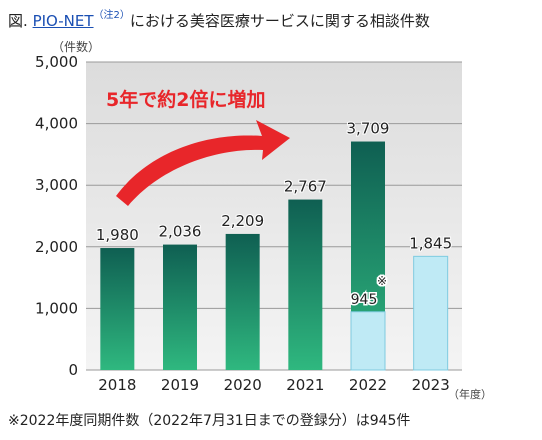  Describe the element at coordinates (117, 235) in the screenshot. I see `value-label-2018: 1,980` at that location.